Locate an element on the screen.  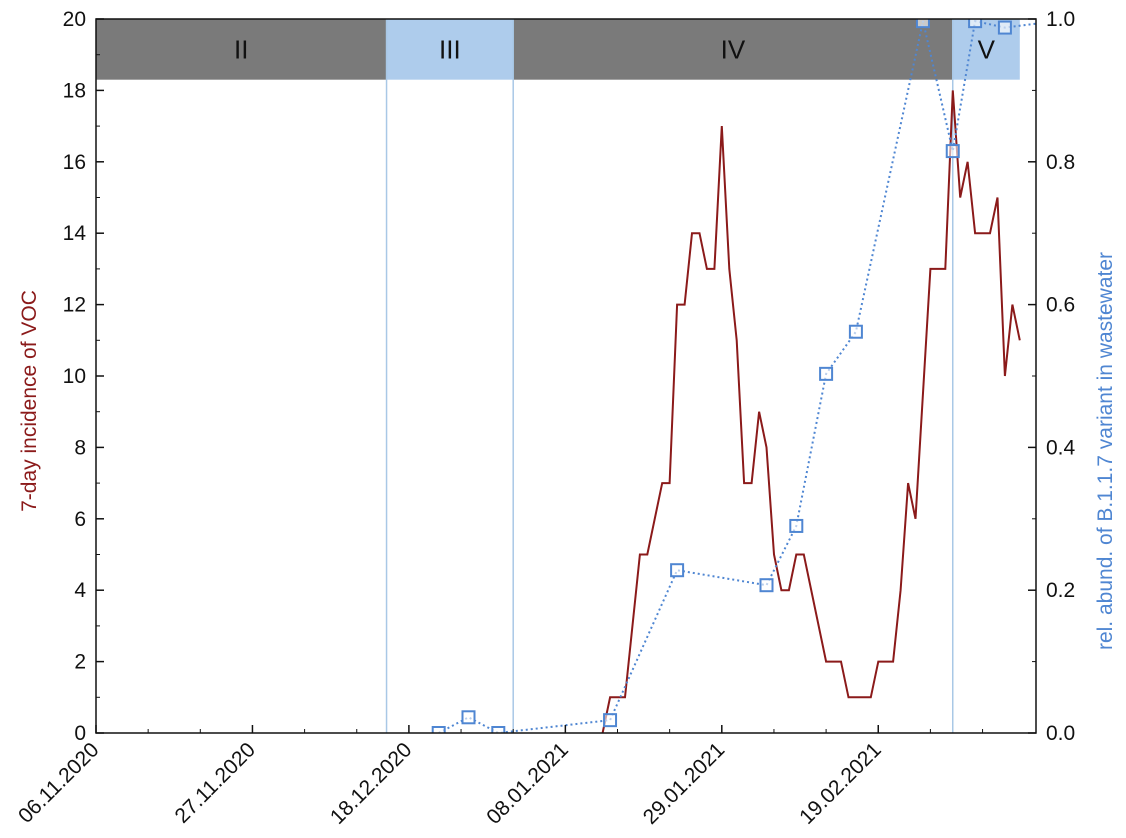
y-left-axis-title: 7-day incidence of VOC is located at coordinates (29, 401).